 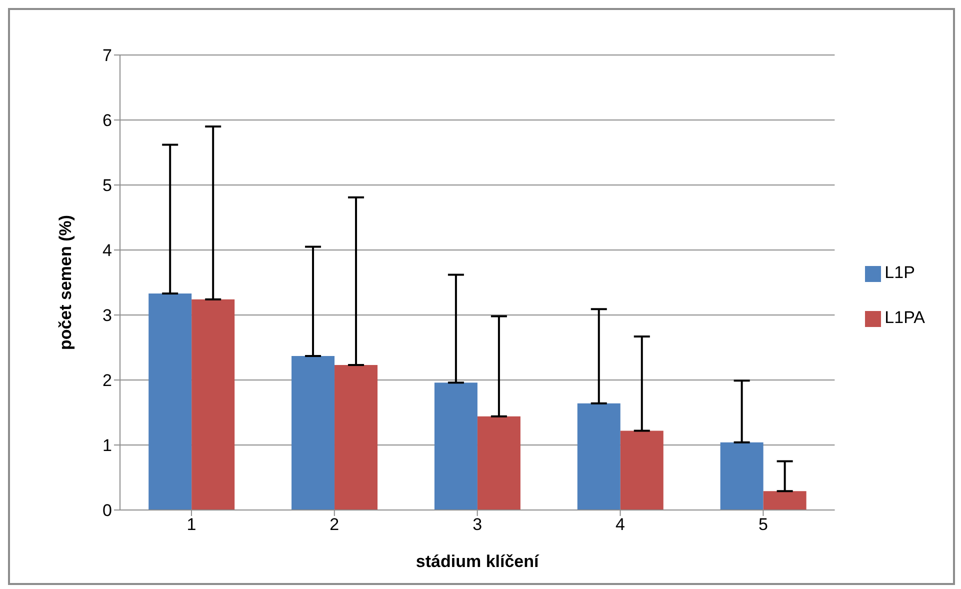 What do you see at coordinates (107, 316) in the screenshot?
I see `y-tick-label: 3` at bounding box center [107, 316].